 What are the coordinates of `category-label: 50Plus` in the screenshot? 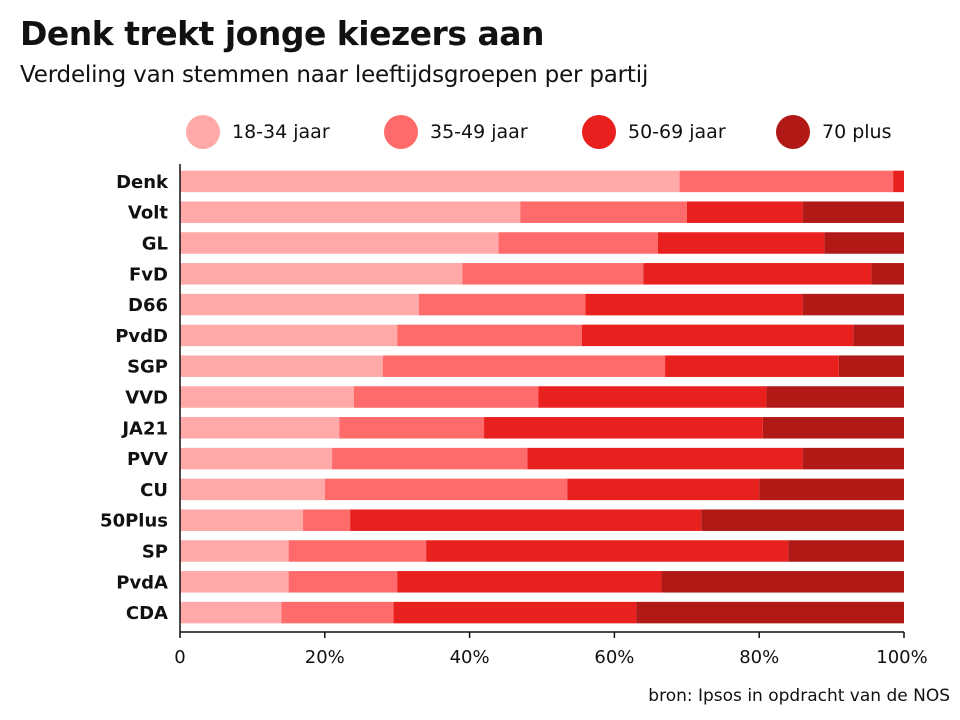 It's located at (134, 521).